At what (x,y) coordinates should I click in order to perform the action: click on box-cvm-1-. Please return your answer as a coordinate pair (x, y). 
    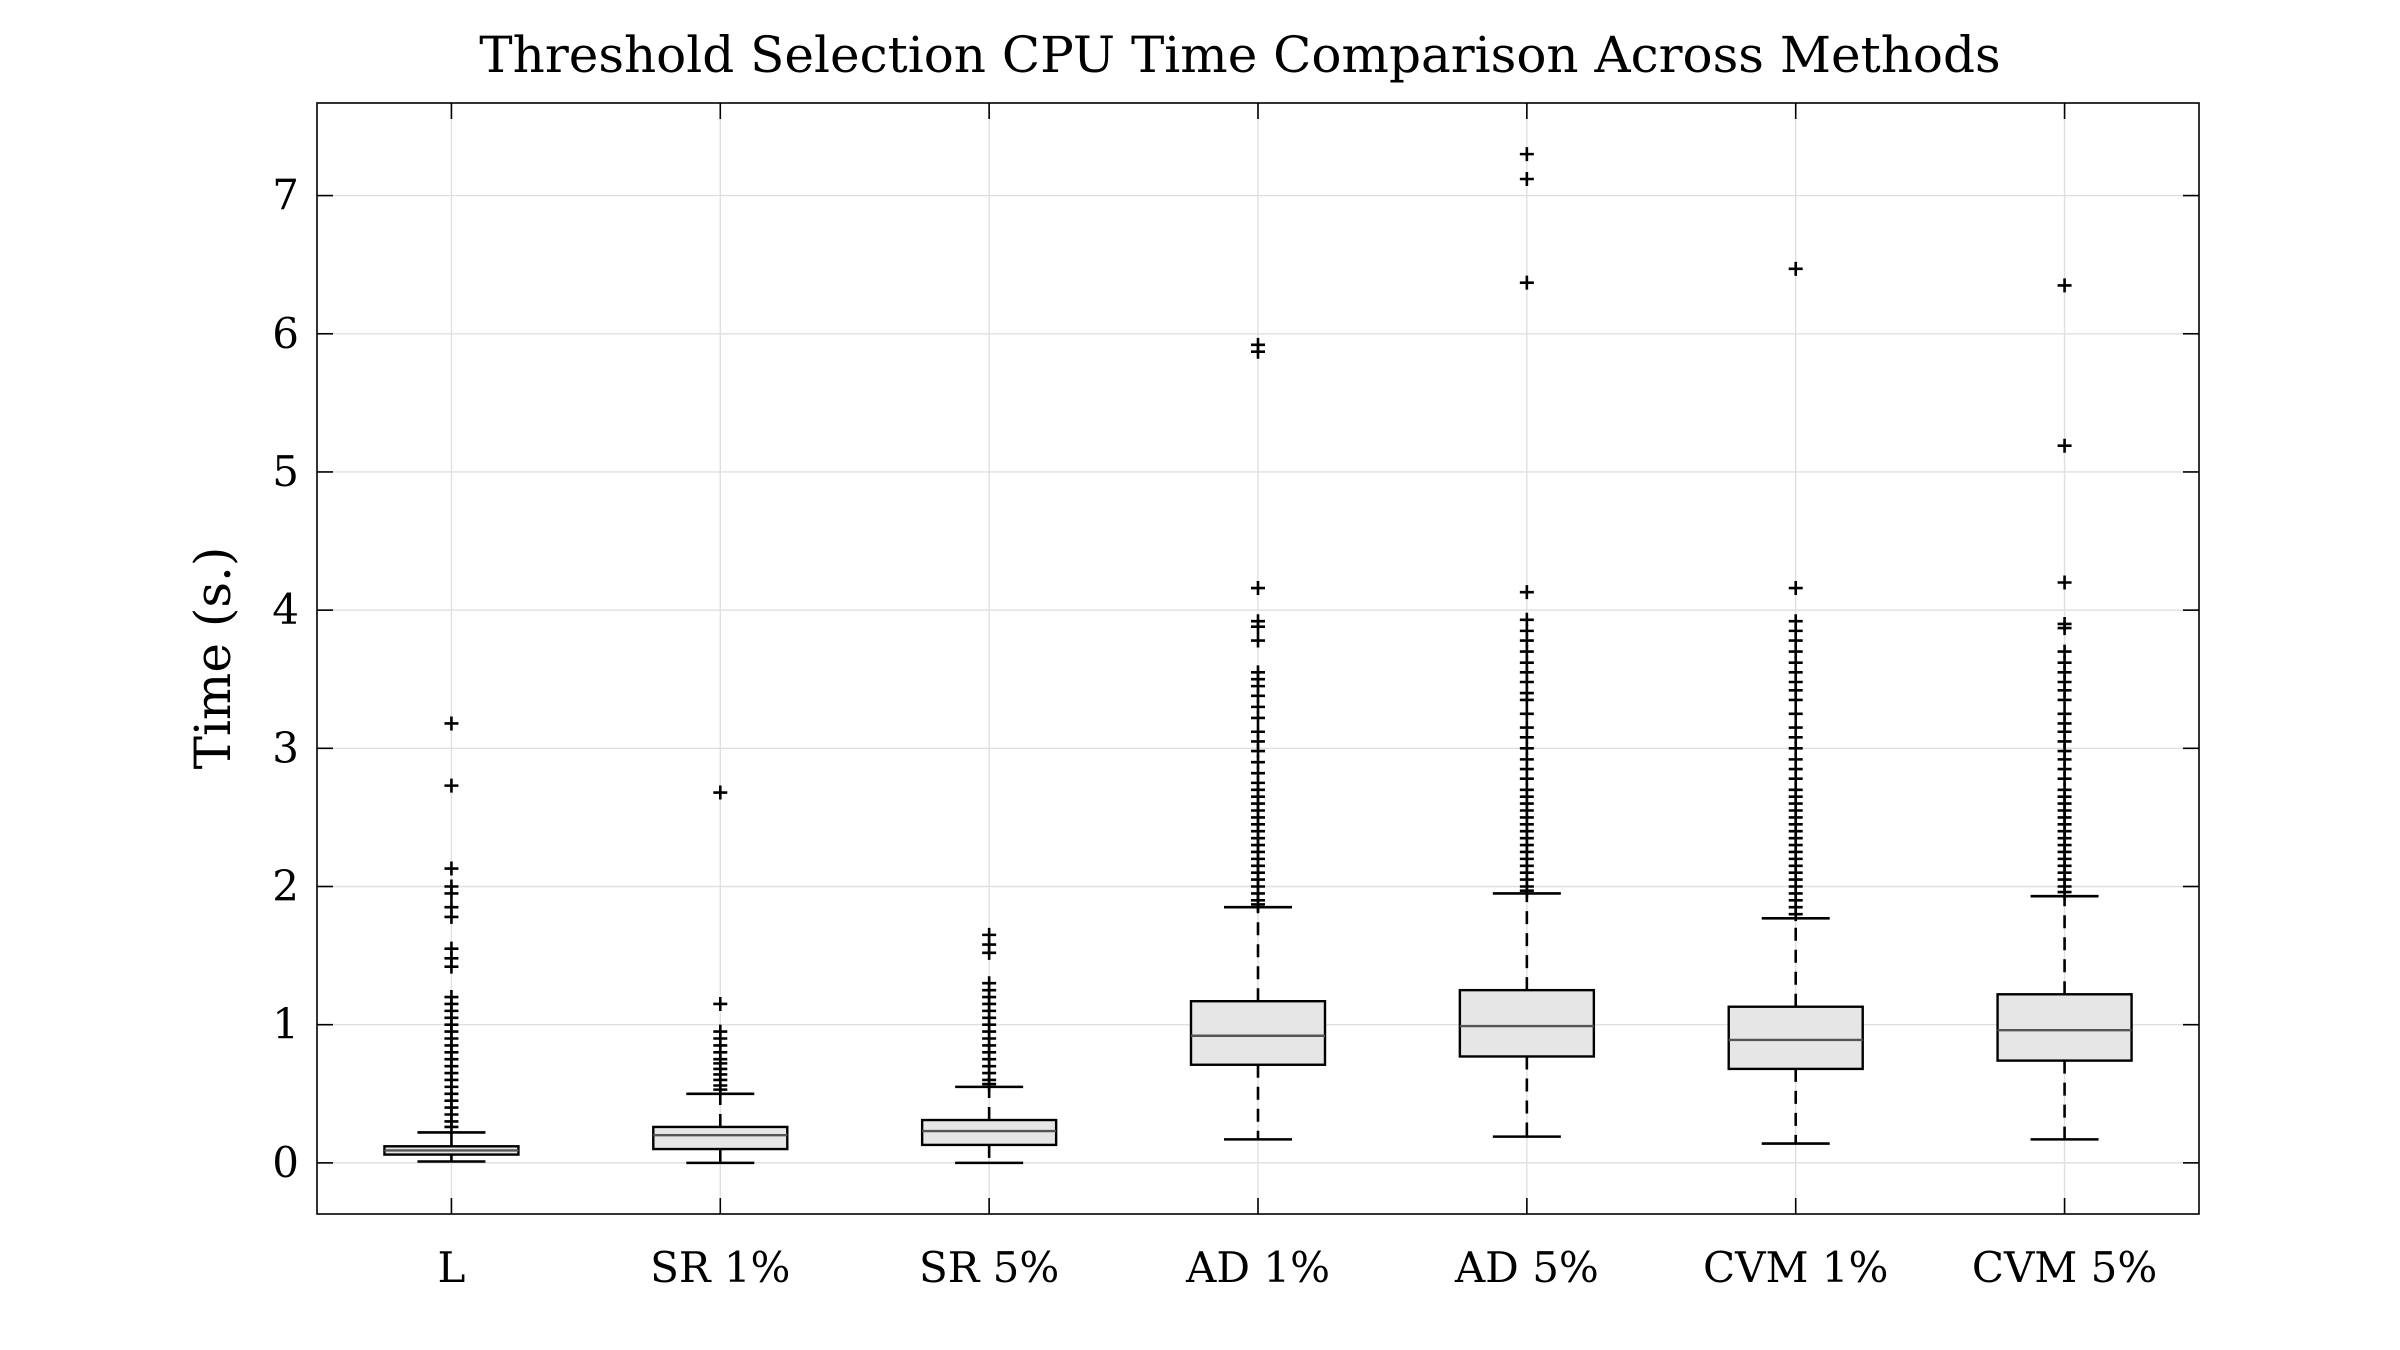
    Looking at the image, I should click on (1795, 703).